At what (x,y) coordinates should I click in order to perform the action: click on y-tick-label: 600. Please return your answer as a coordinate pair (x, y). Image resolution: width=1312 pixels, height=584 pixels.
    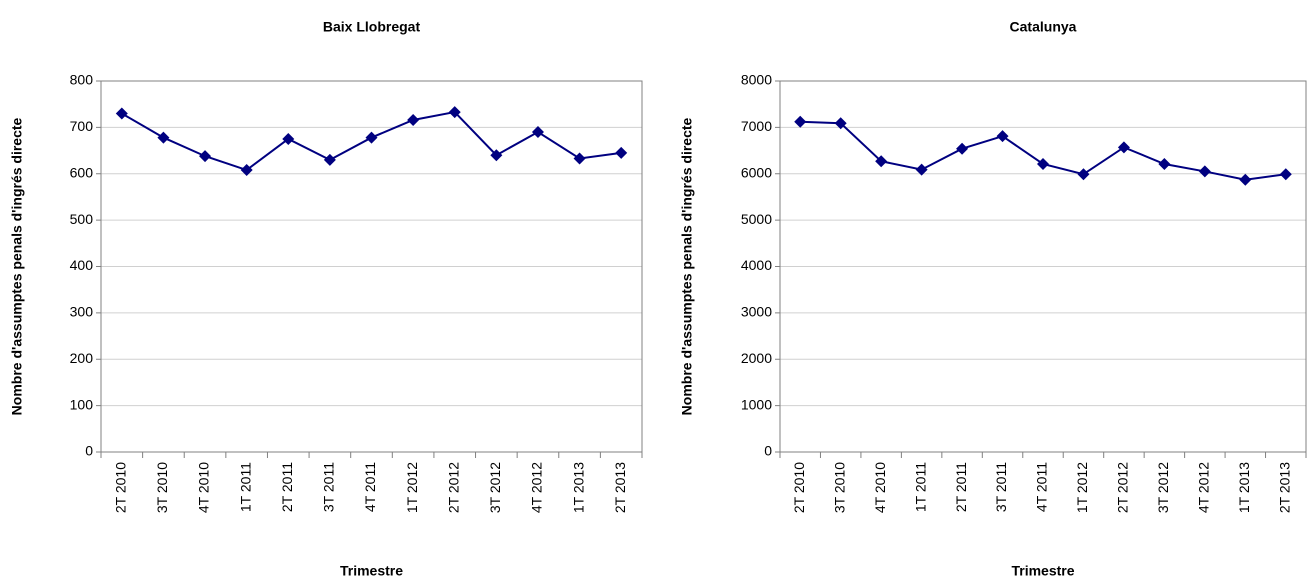
    Looking at the image, I should click on (82, 172).